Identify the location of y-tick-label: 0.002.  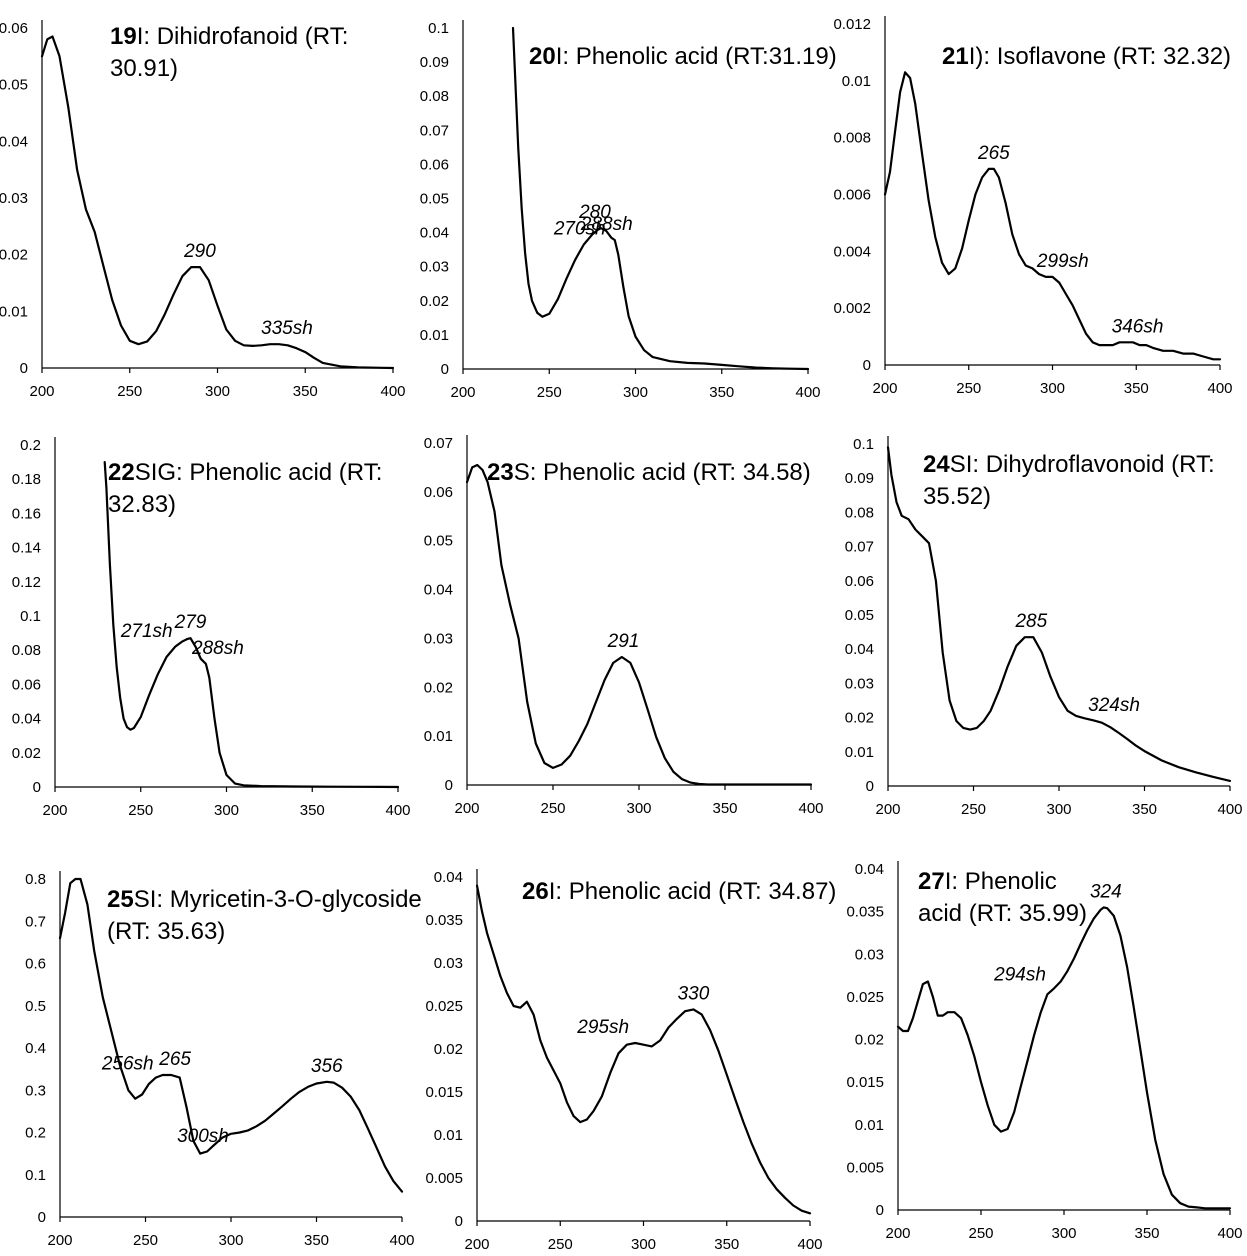
(852, 308).